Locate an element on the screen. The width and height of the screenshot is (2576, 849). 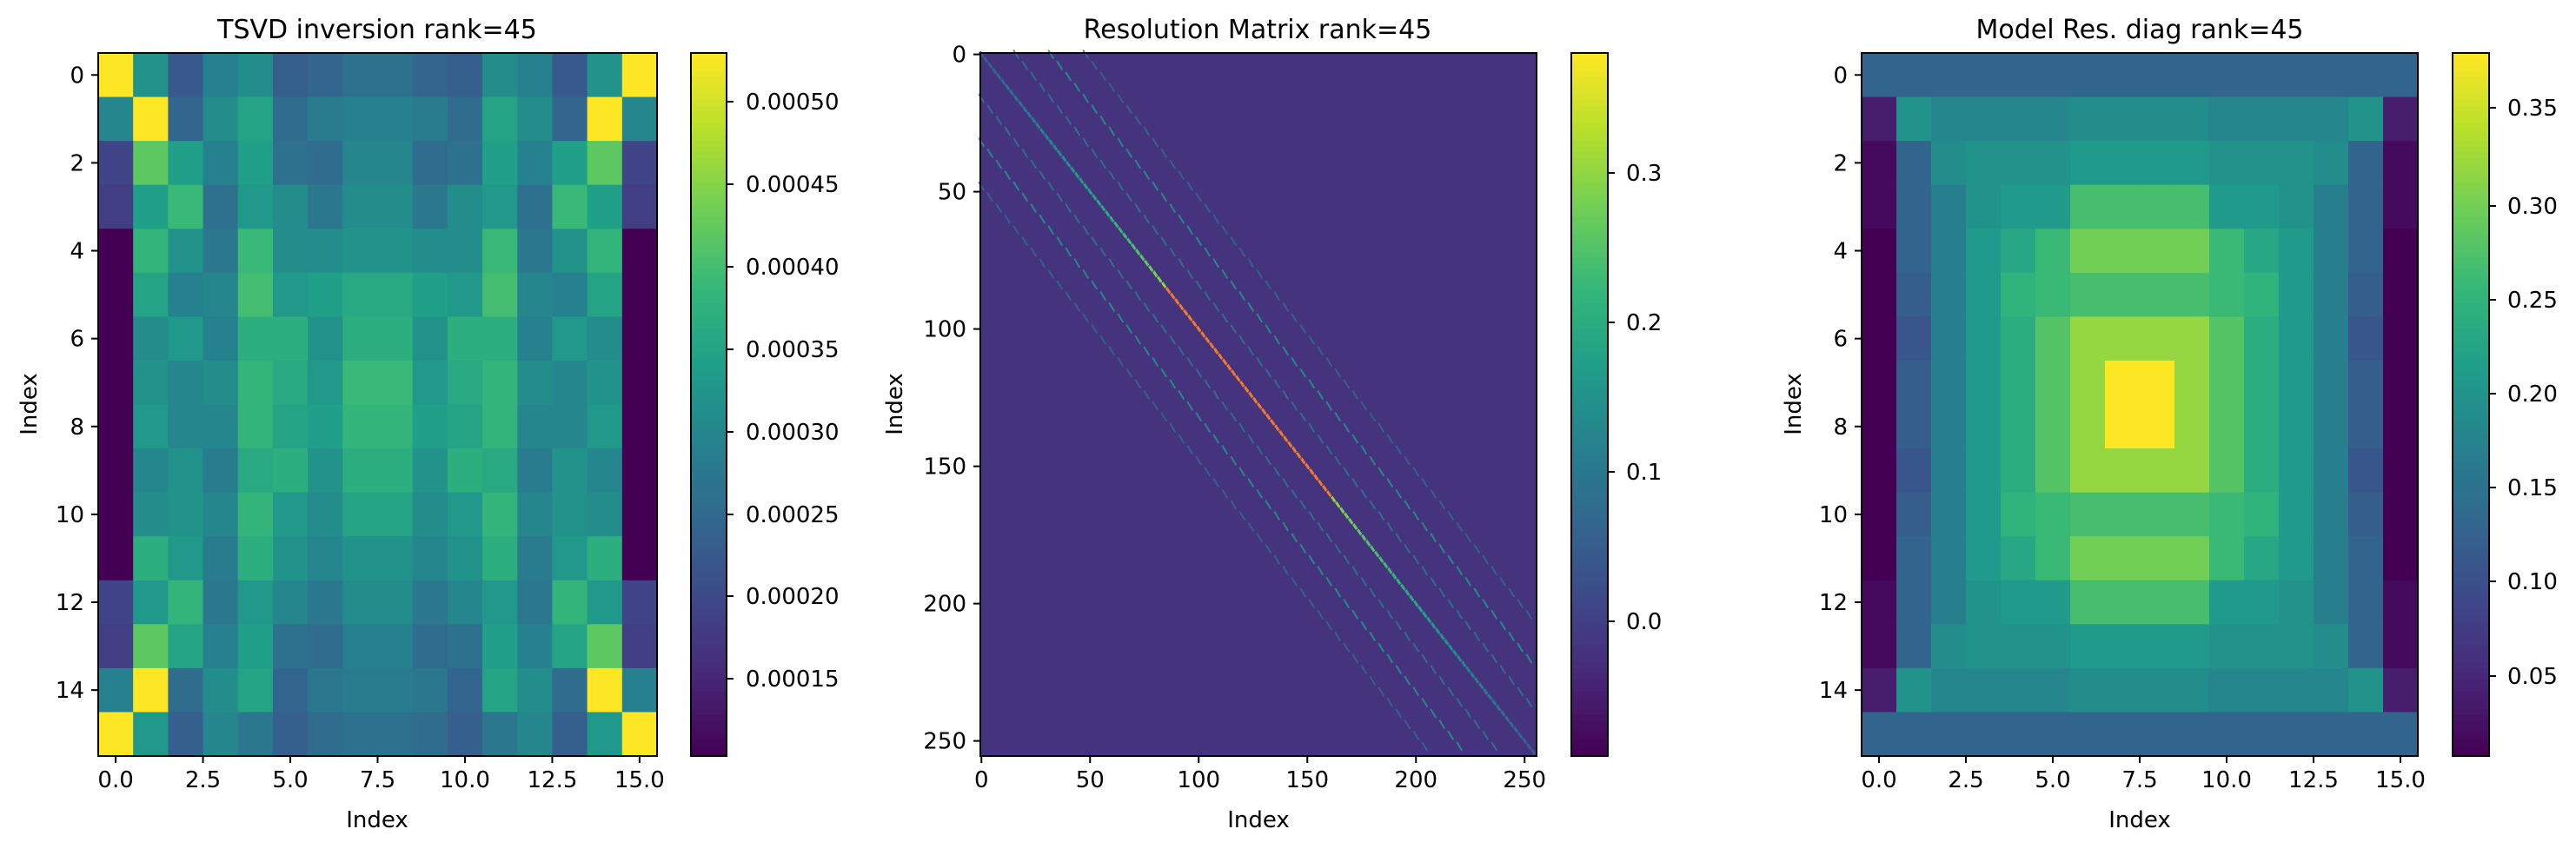
panel-3-y-ticks: 0 2 4 6 8 10 12 14 is located at coordinates (1840, 383).